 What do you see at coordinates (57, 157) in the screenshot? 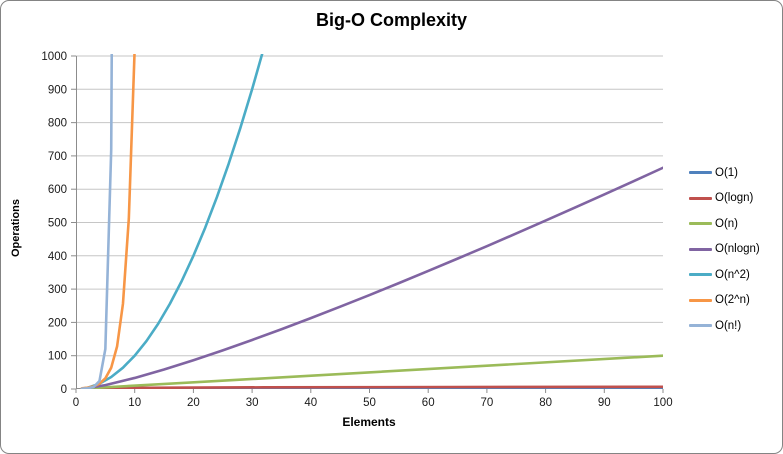
I see `y-tick-label: 700` at bounding box center [57, 157].